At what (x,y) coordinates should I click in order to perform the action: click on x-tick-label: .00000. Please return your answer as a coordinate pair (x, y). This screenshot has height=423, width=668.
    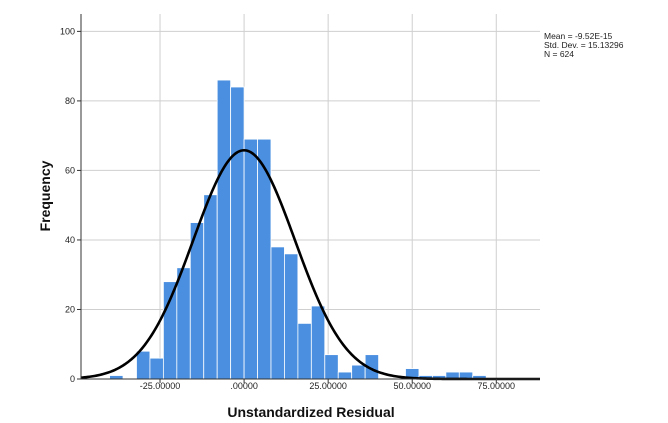
    Looking at the image, I should click on (244, 386).